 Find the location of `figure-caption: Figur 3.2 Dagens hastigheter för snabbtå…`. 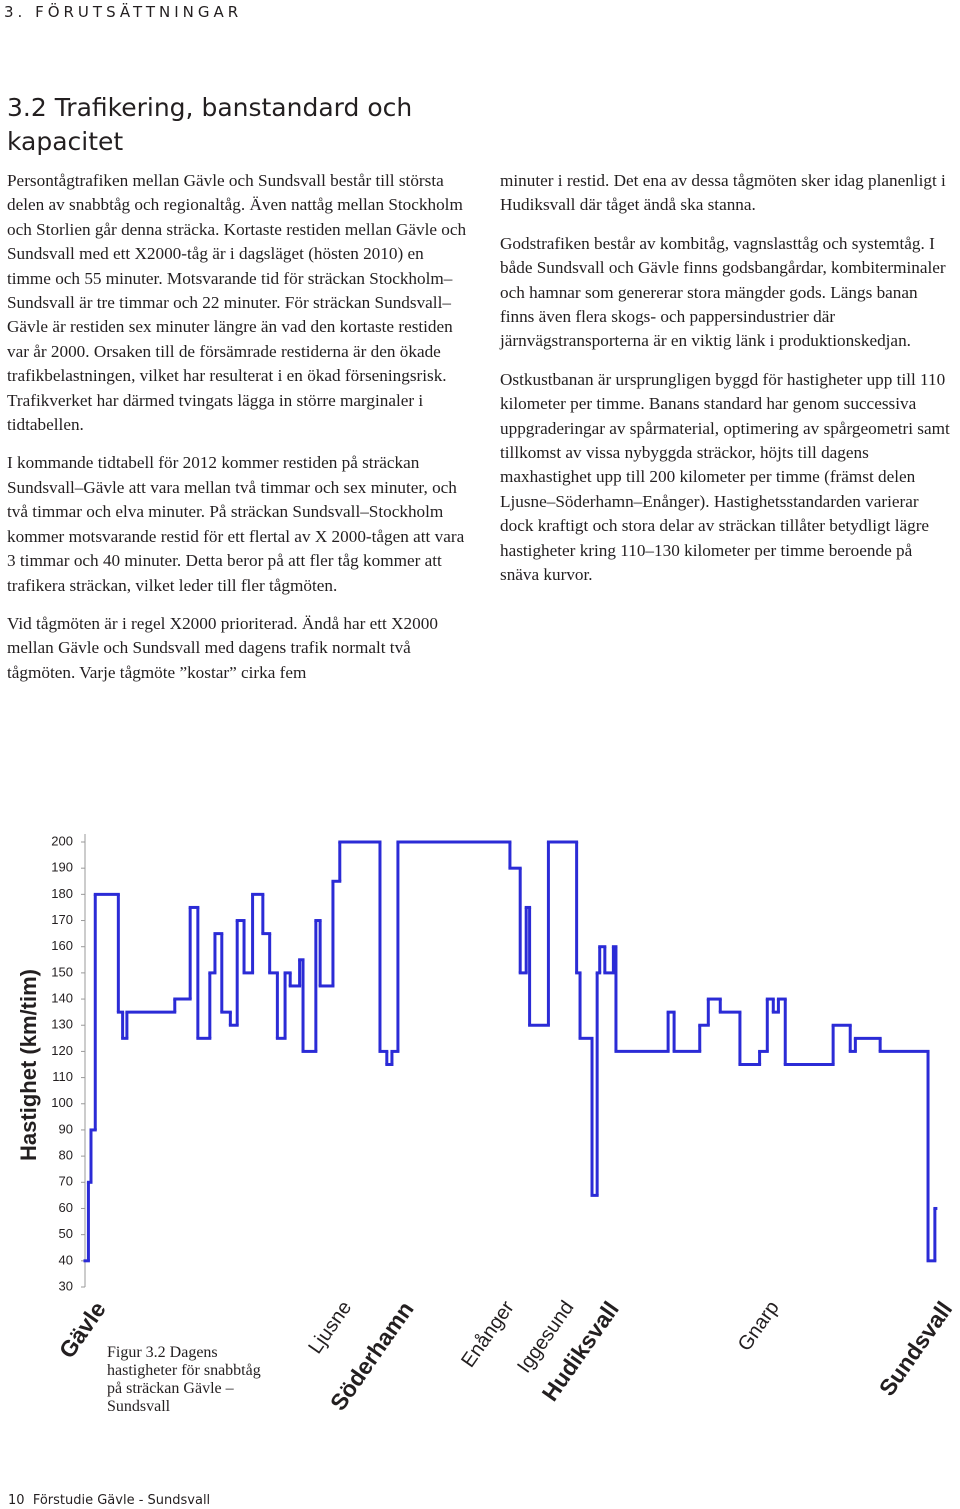

figure-caption: Figur 3.2 Dagens hastigheter för snabbtå… is located at coordinates (184, 1379).